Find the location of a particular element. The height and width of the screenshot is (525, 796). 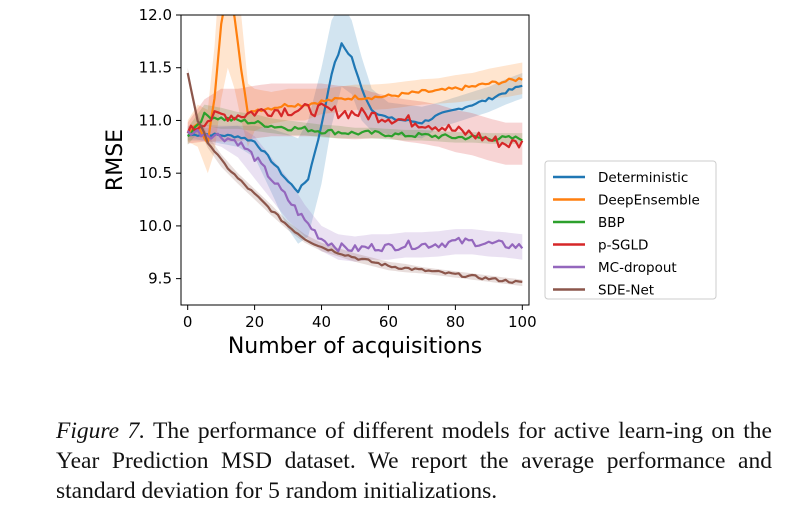

bbp-line is located at coordinates (355, 126).